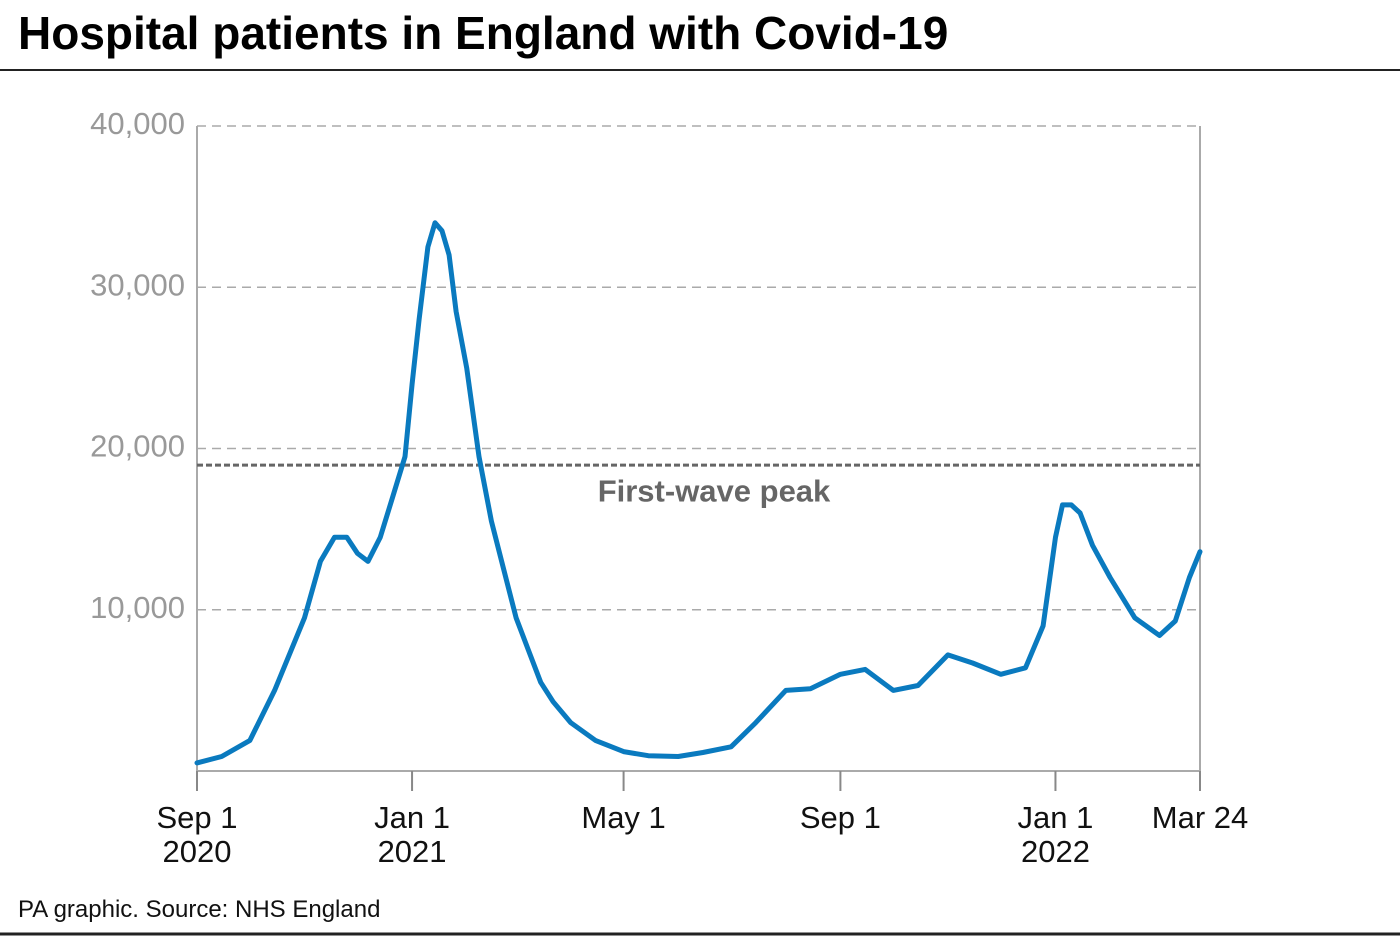  I want to click on y-tick-label: 10,000, so click(137, 607).